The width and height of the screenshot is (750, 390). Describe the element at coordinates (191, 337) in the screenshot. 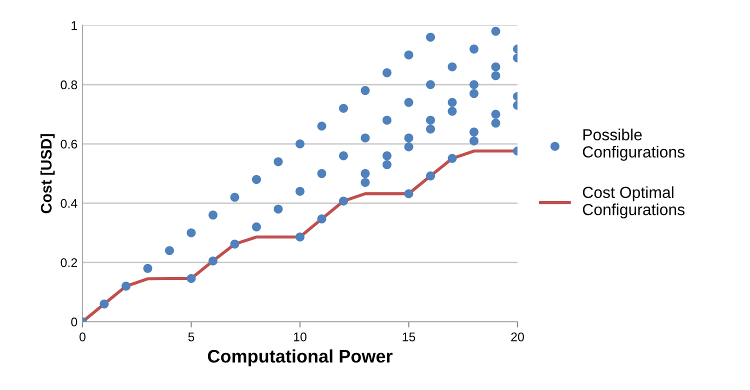

I see `x-tick-label: 5` at that location.